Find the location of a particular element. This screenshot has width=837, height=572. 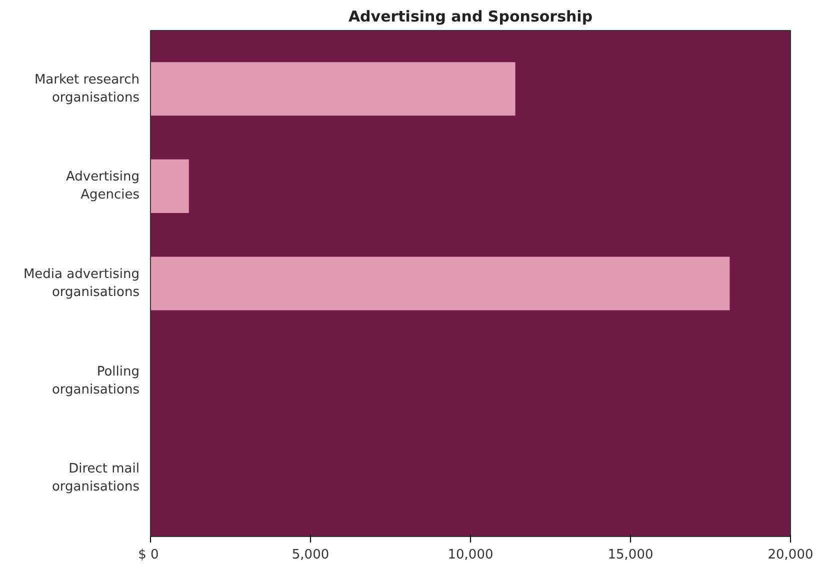

y-tick-label: Direct mail organisations is located at coordinates (96, 478).